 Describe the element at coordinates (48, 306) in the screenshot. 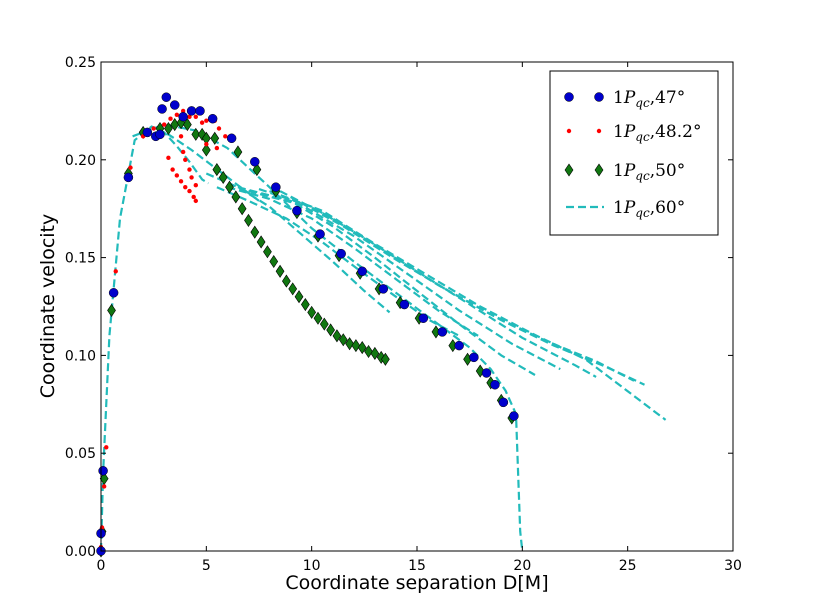

I see `y-axis-label: Coordinate velocity` at that location.